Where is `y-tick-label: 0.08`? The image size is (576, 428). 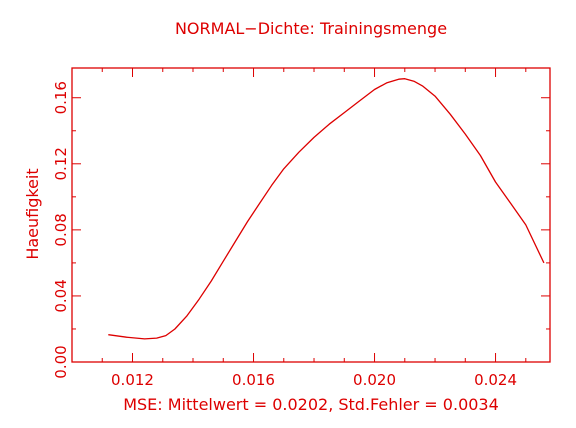 y-tick-label: 0.08 is located at coordinates (61, 229).